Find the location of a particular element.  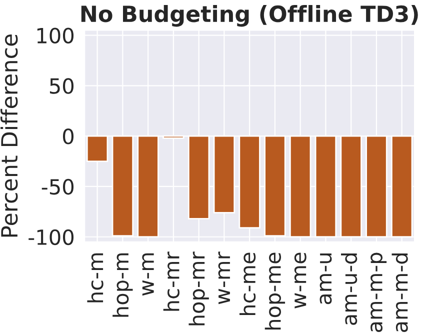

x-tick-label: hc-me is located at coordinates (247, 284).